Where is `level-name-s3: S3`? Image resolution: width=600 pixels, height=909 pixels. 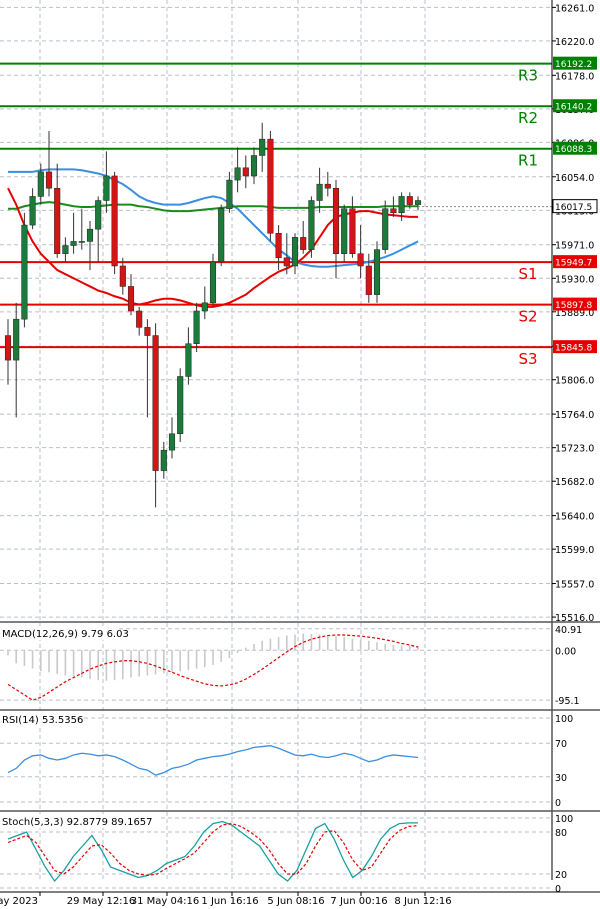 level-name-s3: S3 is located at coordinates (527, 359).